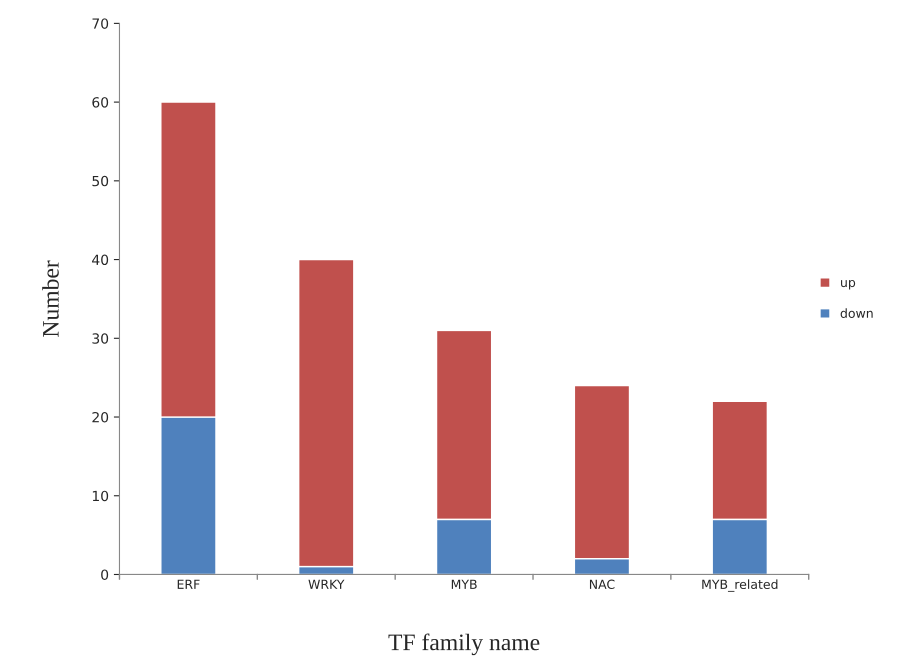 The image size is (919, 668). Describe the element at coordinates (848, 285) in the screenshot. I see `legend-label: up` at that location.